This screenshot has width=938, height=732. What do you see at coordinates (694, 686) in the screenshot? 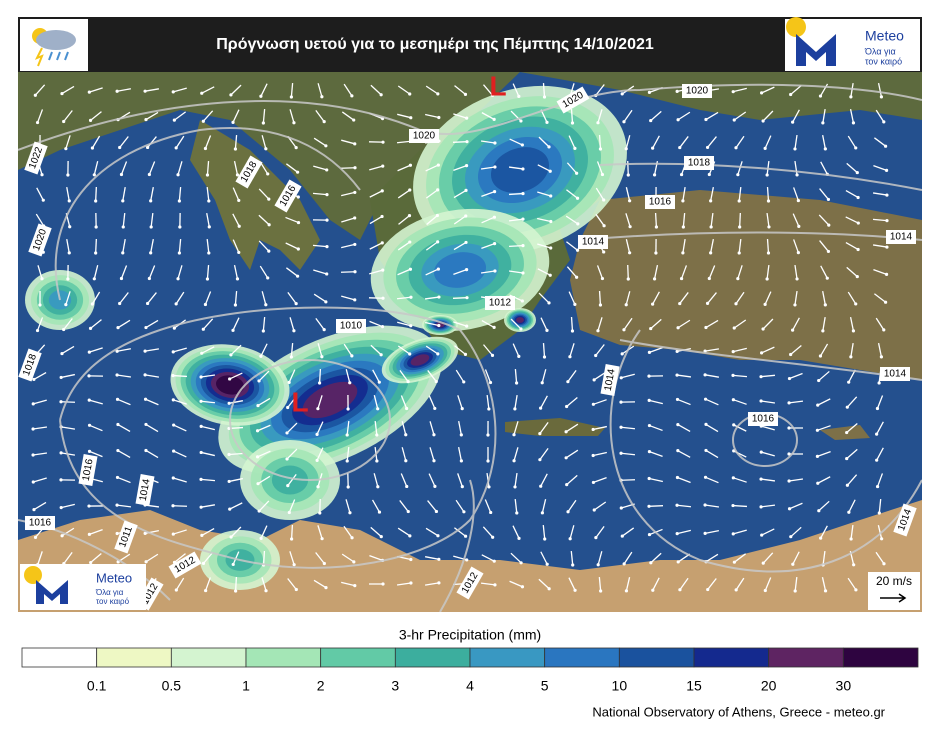
I see `legend-tick-label: 15` at bounding box center [694, 686].